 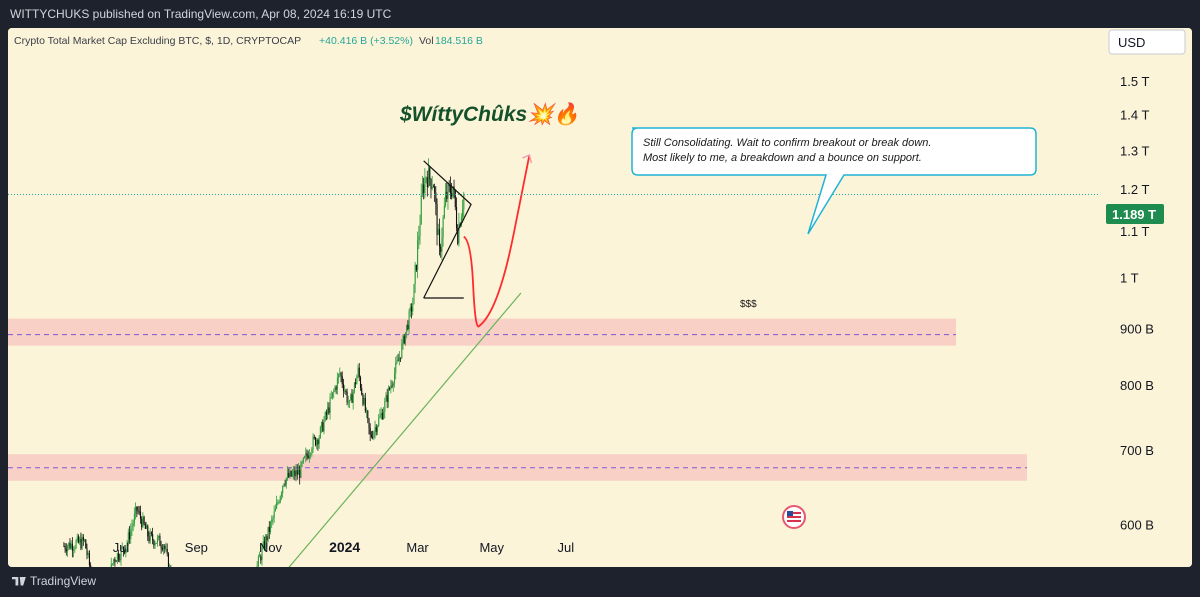 What do you see at coordinates (1134, 115) in the screenshot?
I see `y-tick-label: 1.4 T` at bounding box center [1134, 115].